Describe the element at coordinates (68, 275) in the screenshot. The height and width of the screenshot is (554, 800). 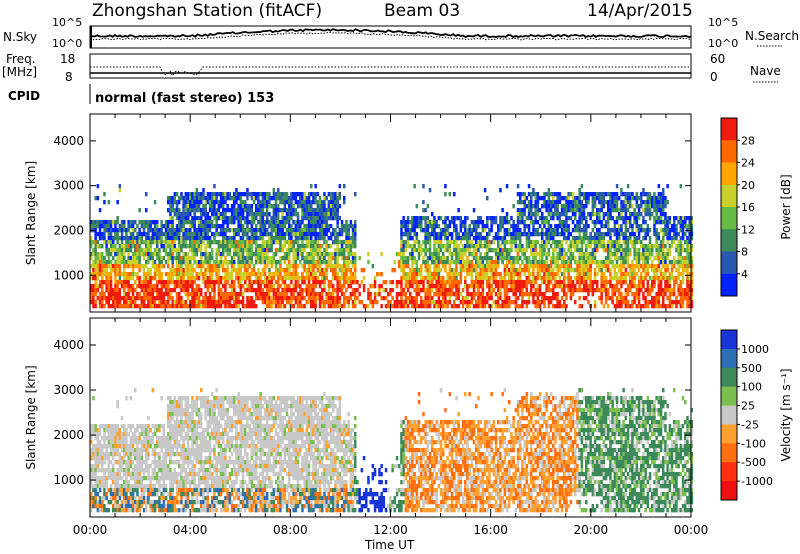
I see `power-panel-ytick-label: 1000` at that location.